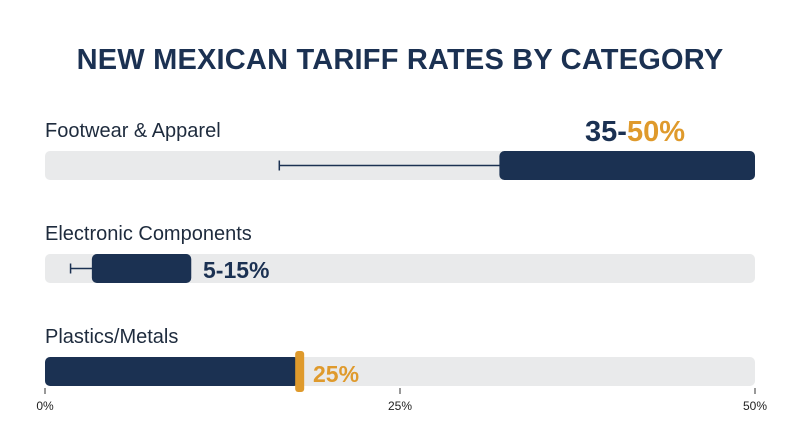 The image size is (800, 447). Describe the element at coordinates (236, 270) in the screenshot. I see `value-label: 5-15%` at that location.